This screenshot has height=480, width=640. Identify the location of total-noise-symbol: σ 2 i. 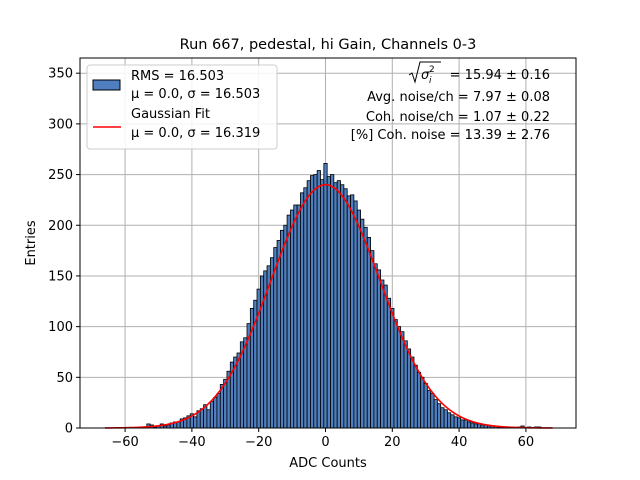
(424, 73).